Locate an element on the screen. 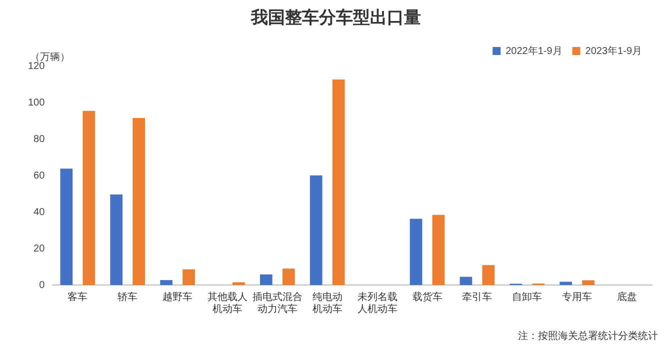 Image resolution: width=672 pixels, height=349 pixels. x-tick-label: 越野车 is located at coordinates (177, 296).